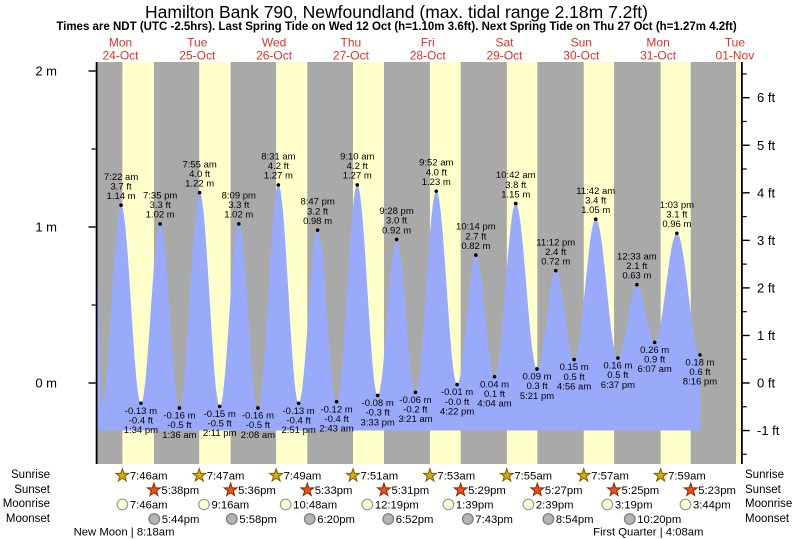 The height and width of the screenshot is (539, 793). What do you see at coordinates (410, 491) in the screenshot?
I see `sunset-time: 5:31pm` at bounding box center [410, 491].